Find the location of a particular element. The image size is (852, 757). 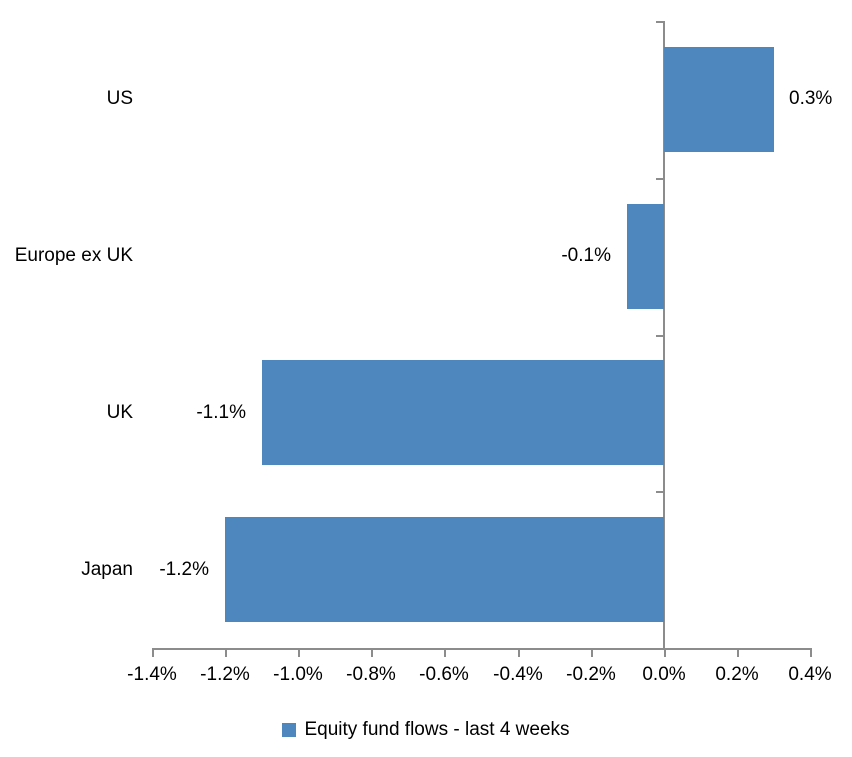

bar-uk is located at coordinates (463, 412).